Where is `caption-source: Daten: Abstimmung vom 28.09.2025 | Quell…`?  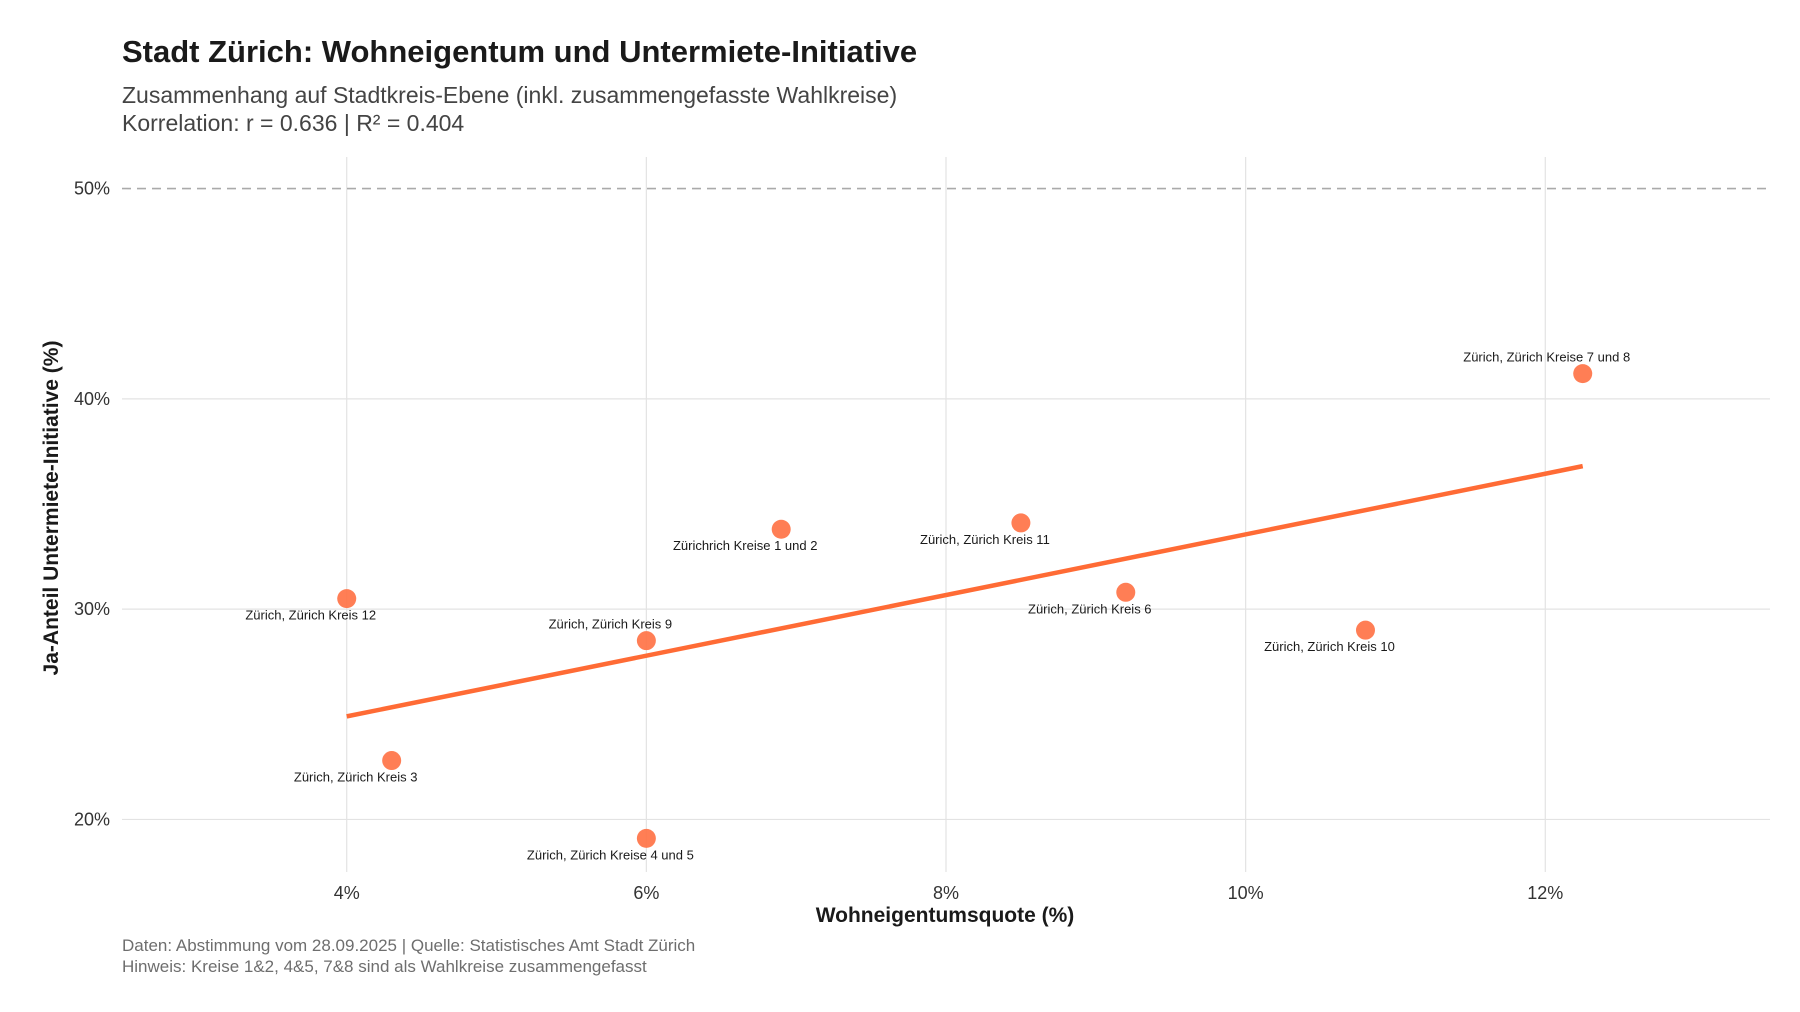 caption-source: Daten: Abstimmung vom 28.09.2025 | Quell… is located at coordinates (409, 945).